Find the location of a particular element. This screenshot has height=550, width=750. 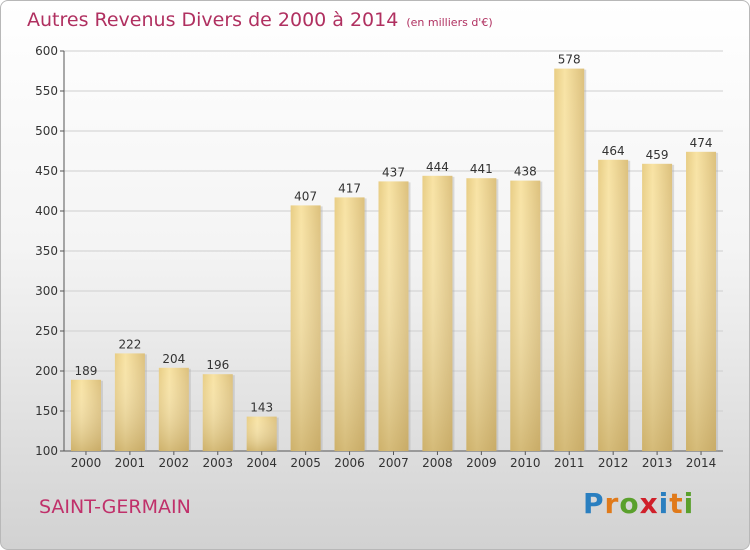

x-tick-label: 2013 is located at coordinates (657, 463).